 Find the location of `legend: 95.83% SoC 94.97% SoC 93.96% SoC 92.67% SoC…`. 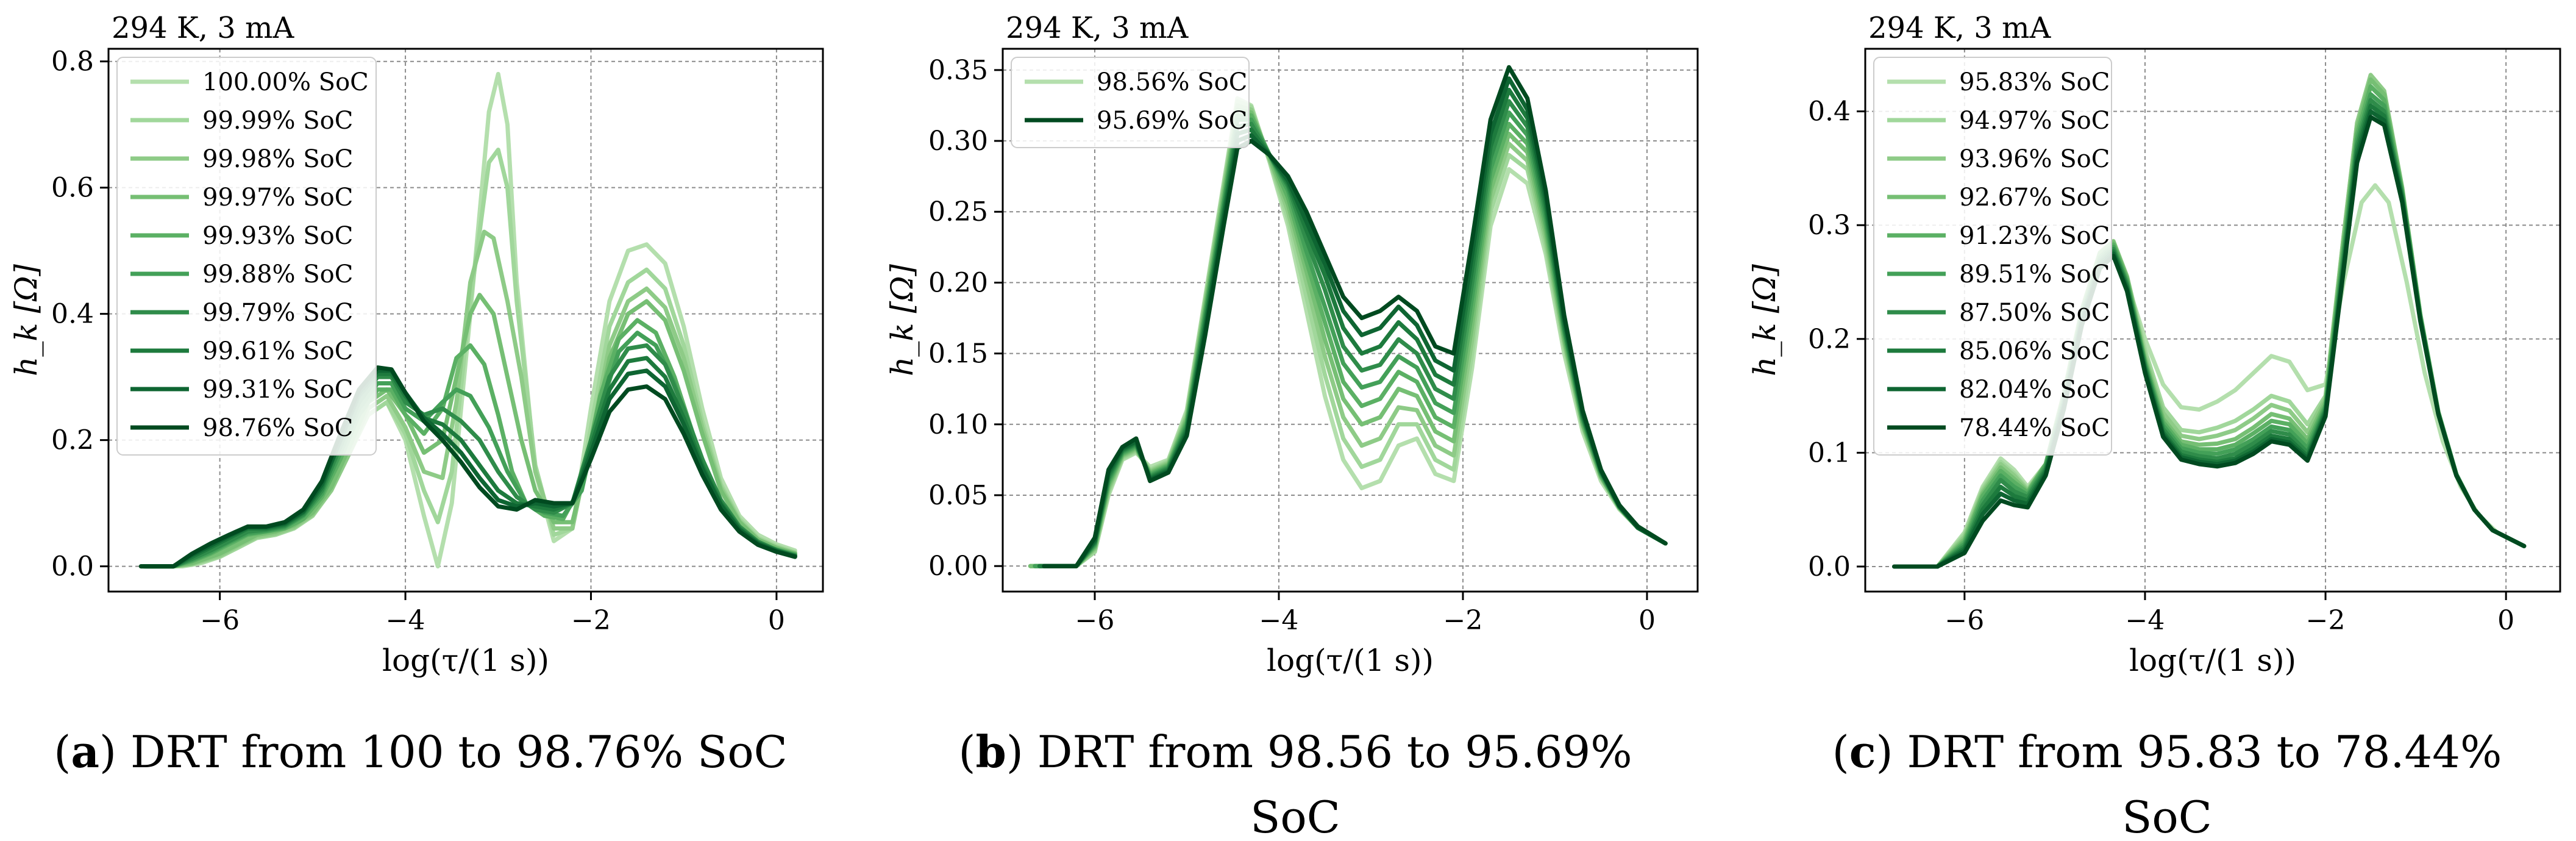

legend: 95.83% SoC 94.97% SoC 93.96% SoC 92.67% SoC… is located at coordinates (1992, 256).